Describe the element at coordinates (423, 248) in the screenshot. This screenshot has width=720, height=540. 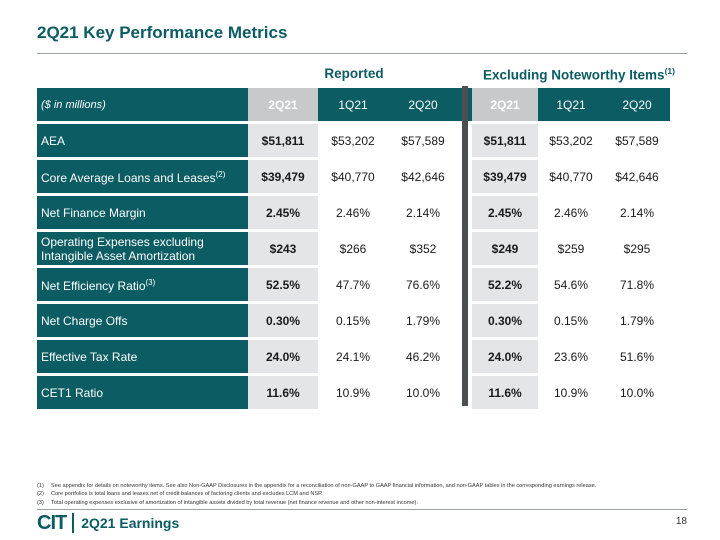
I see `metric-value: $352` at that location.